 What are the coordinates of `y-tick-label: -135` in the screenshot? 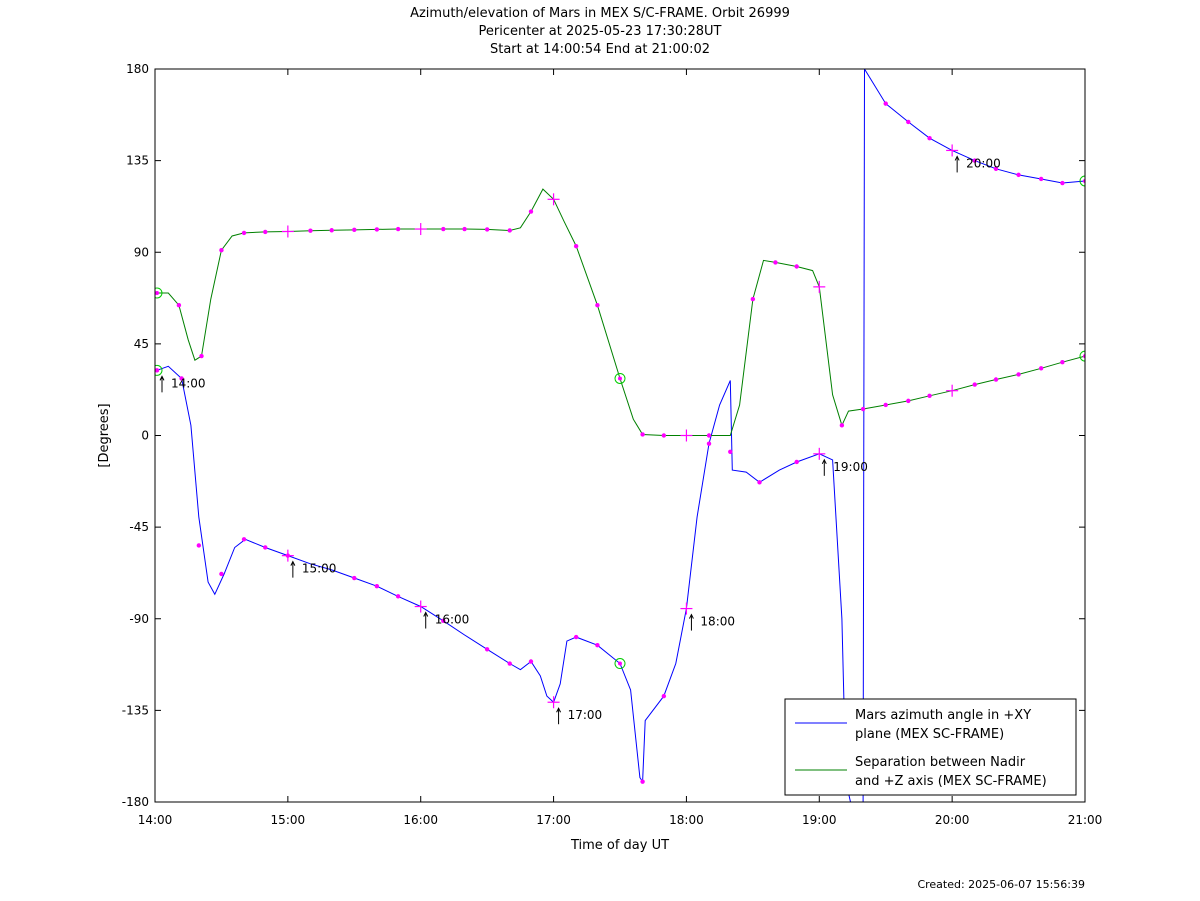 It's located at (135, 710).